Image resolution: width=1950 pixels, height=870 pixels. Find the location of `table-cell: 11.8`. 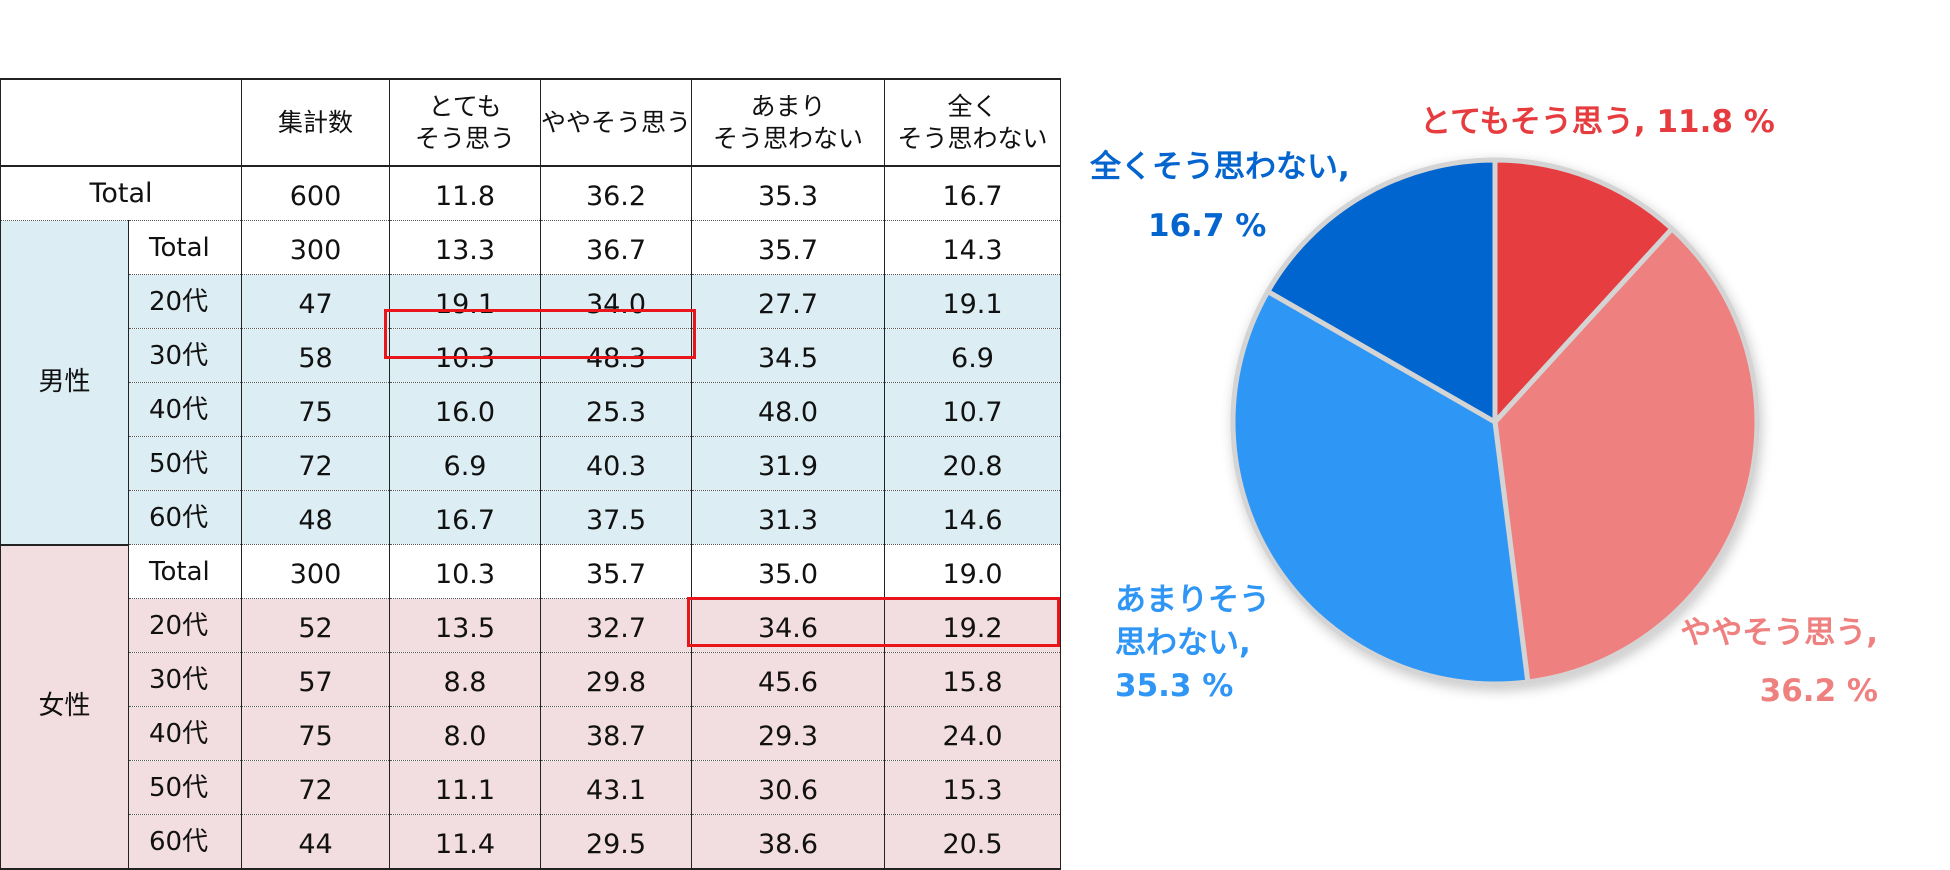

table-cell: 11.8 is located at coordinates (465, 193).